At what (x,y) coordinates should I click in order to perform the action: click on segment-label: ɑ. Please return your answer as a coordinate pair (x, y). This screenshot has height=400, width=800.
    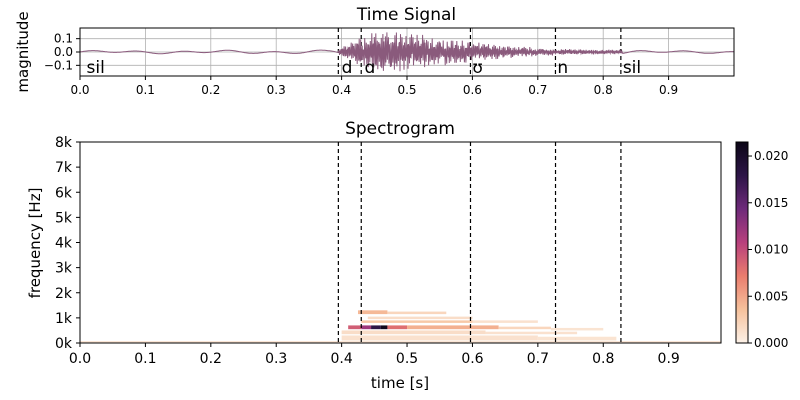
    Looking at the image, I should click on (369, 68).